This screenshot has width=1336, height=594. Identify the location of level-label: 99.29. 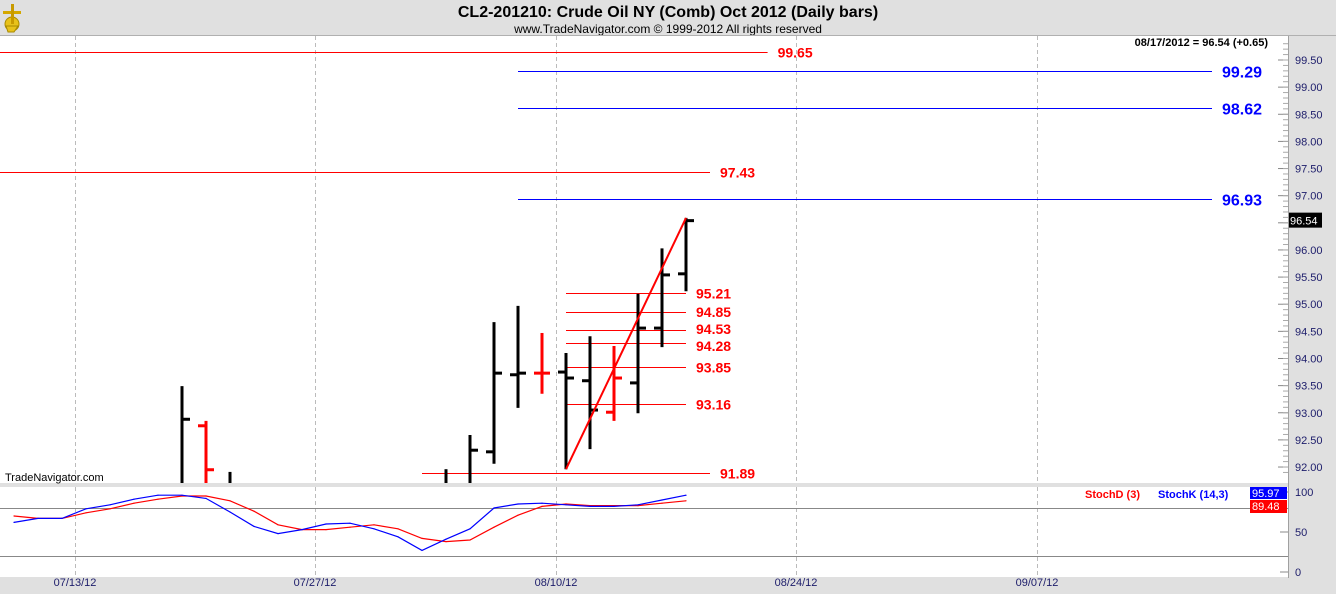
(1242, 73).